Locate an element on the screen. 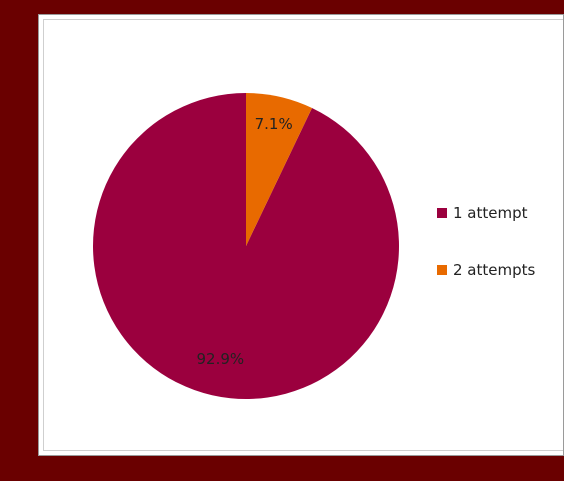 This screenshot has width=564, height=481. legend-item-2: 2 attempts is located at coordinates (486, 270).